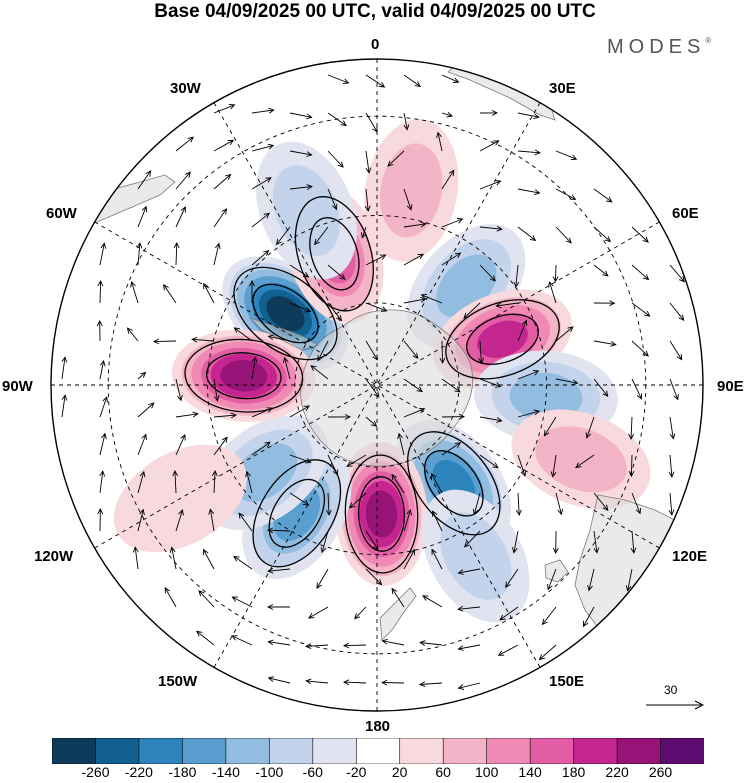 The width and height of the screenshot is (750, 783). Describe the element at coordinates (399, 772) in the screenshot. I see `colorbar-tick-label: 20` at that location.